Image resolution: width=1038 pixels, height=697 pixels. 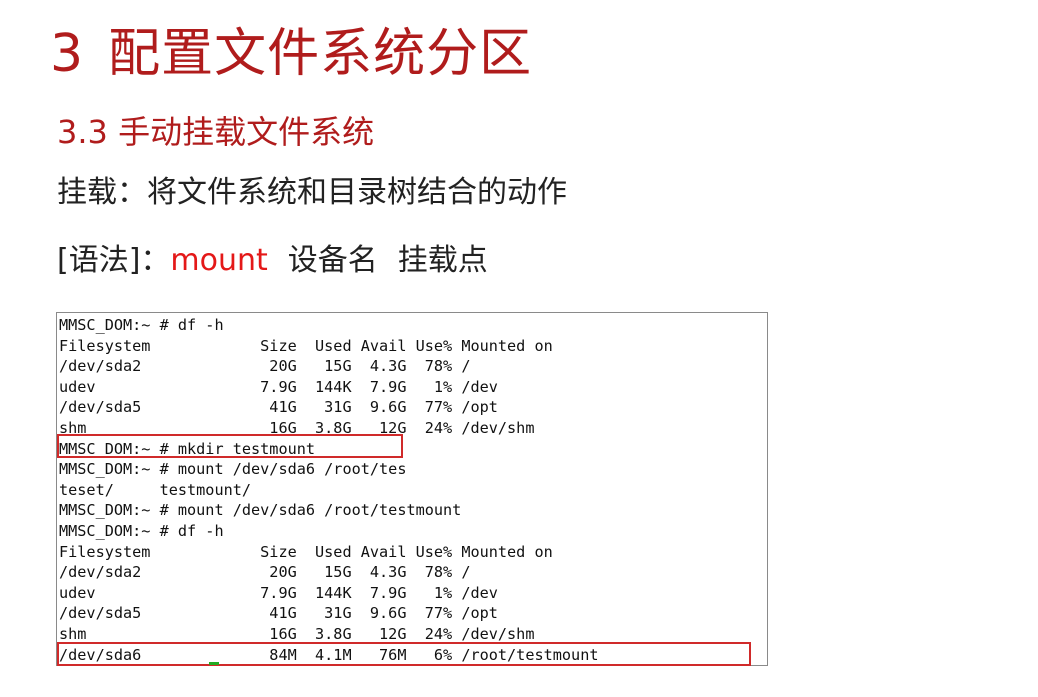 I want to click on subsection-title: 3.3 手动挂载文件系统, so click(x=216, y=132).